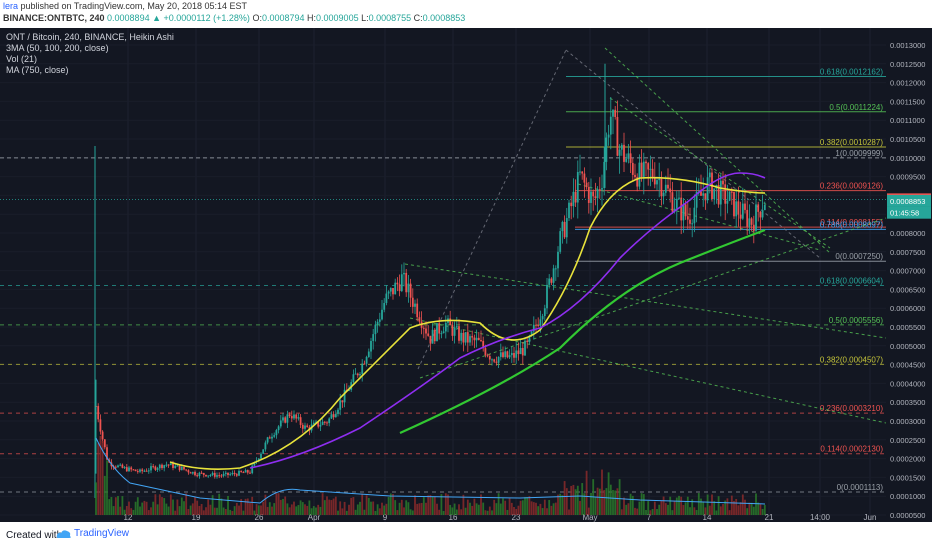  I want to click on legend-indicator-vol: Vol (21), so click(22, 59).